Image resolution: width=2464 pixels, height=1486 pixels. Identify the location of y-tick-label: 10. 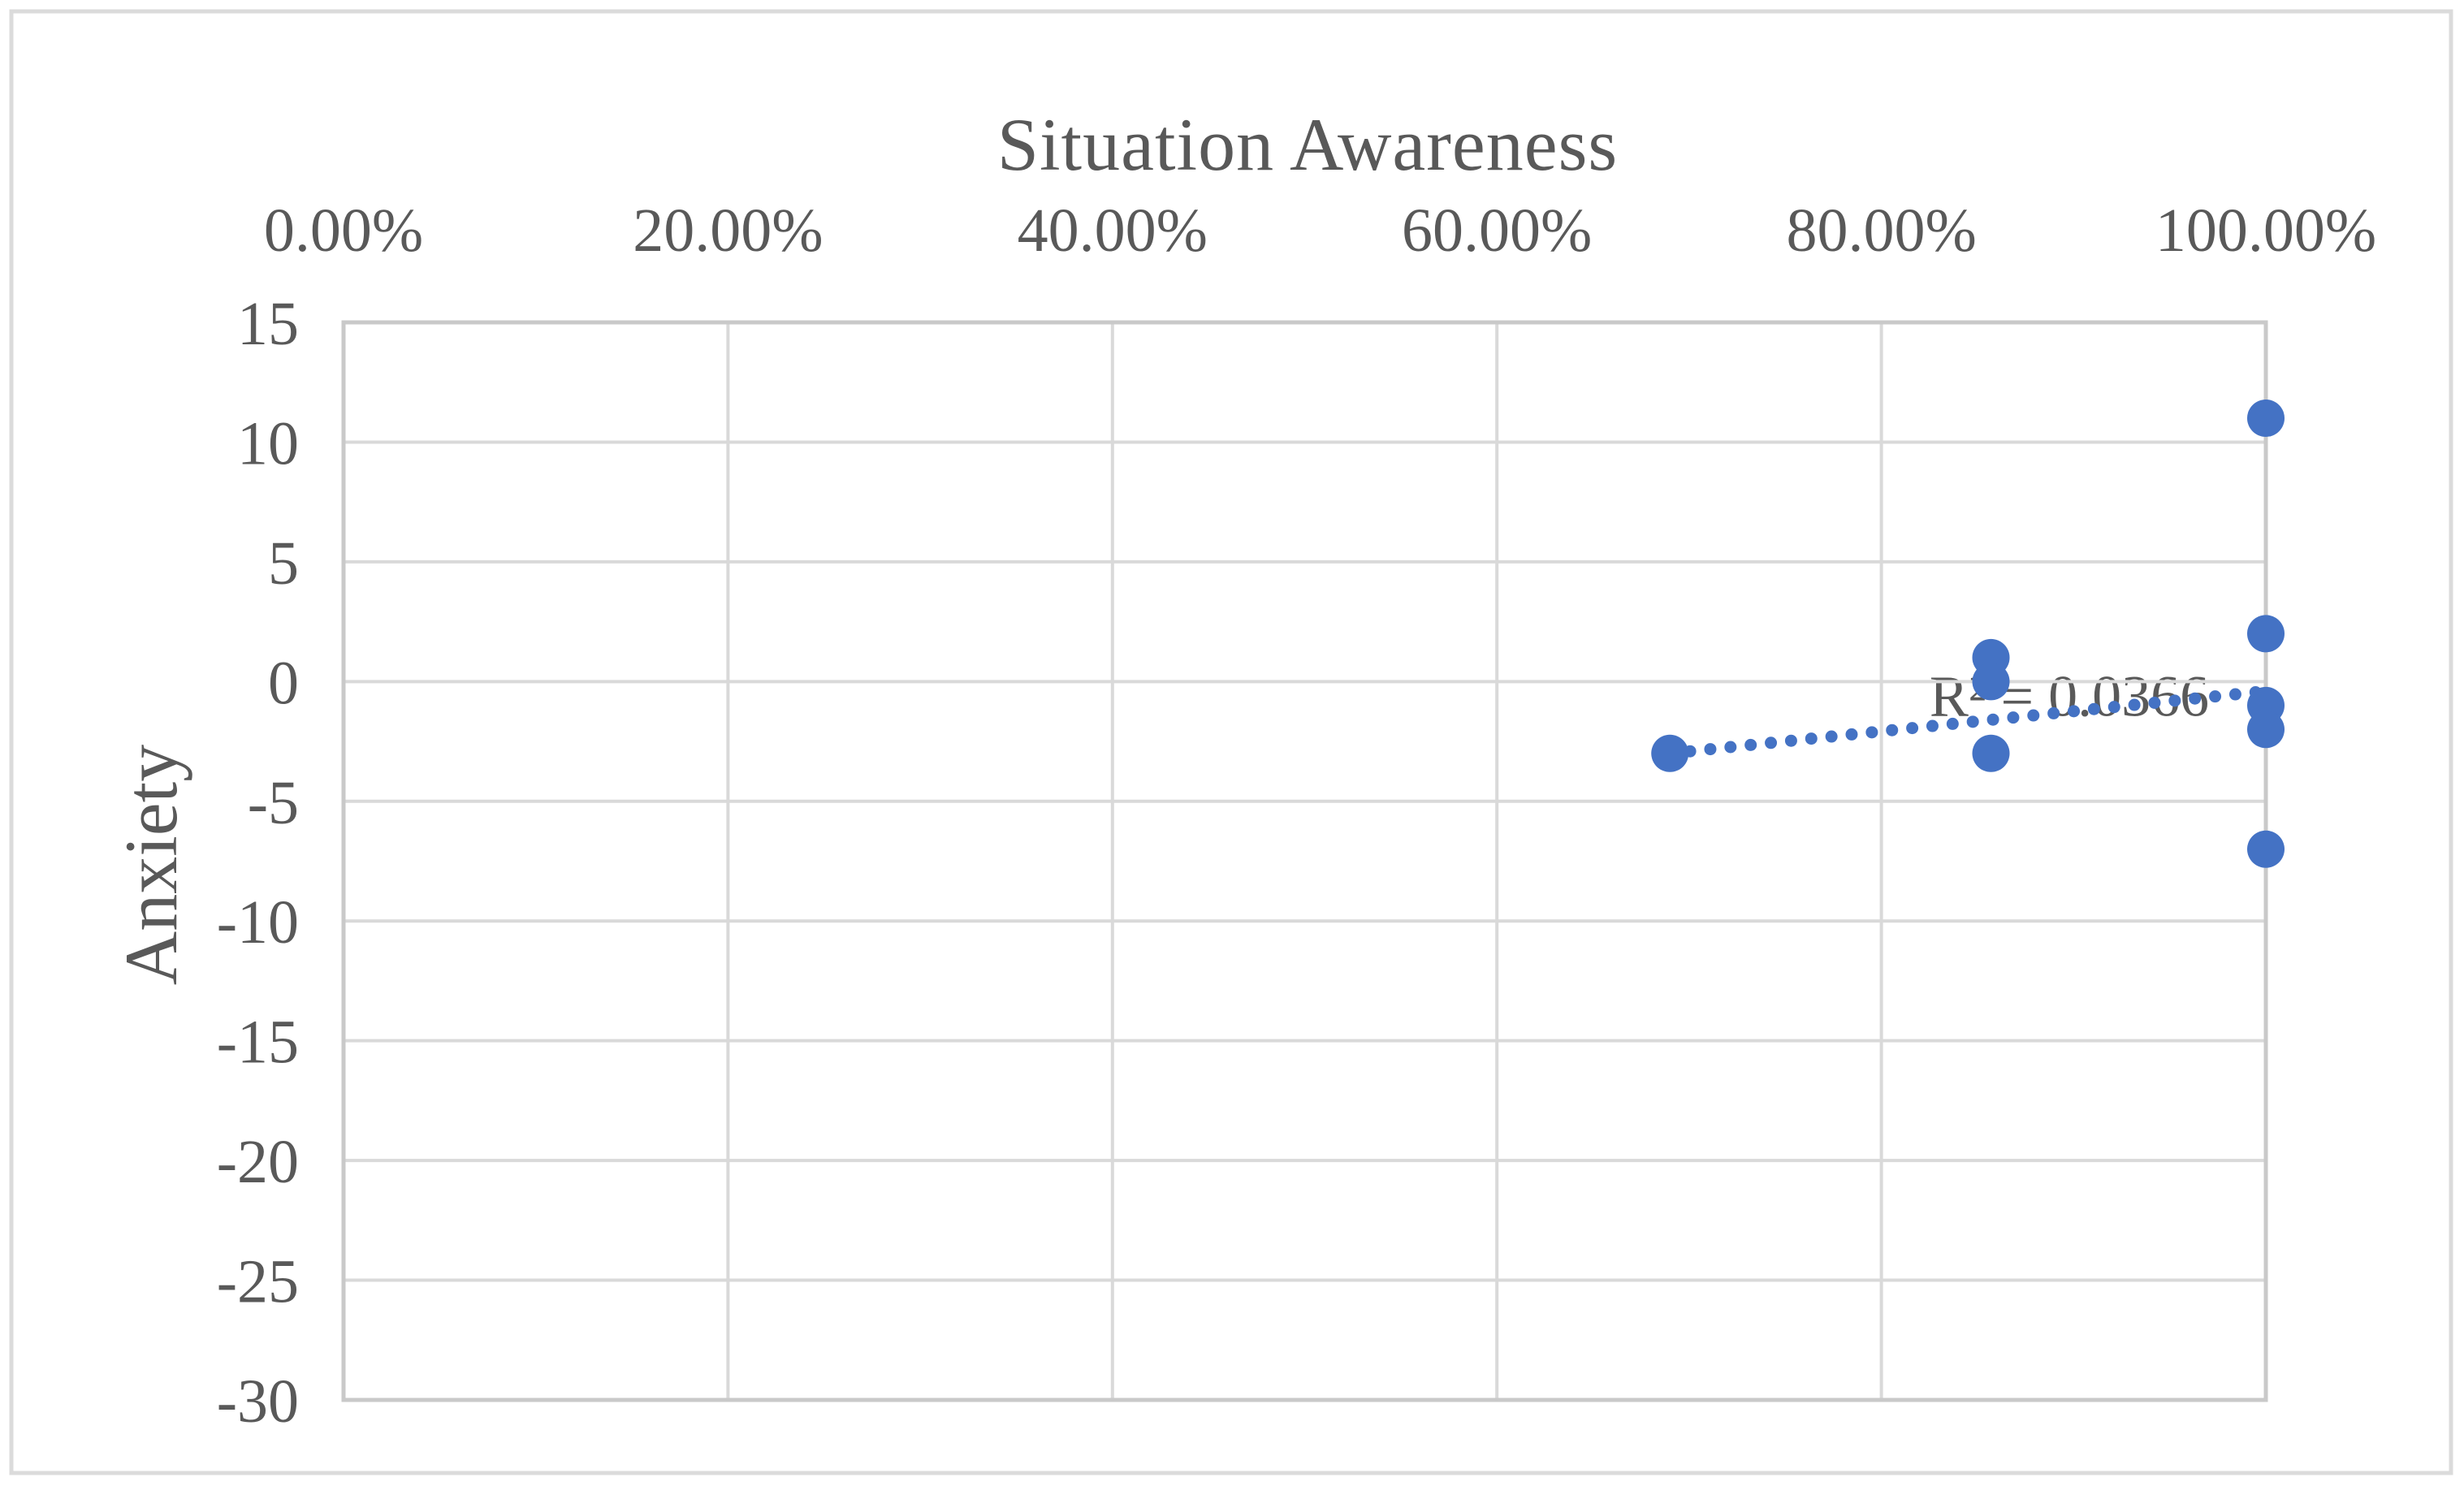
(268, 443).